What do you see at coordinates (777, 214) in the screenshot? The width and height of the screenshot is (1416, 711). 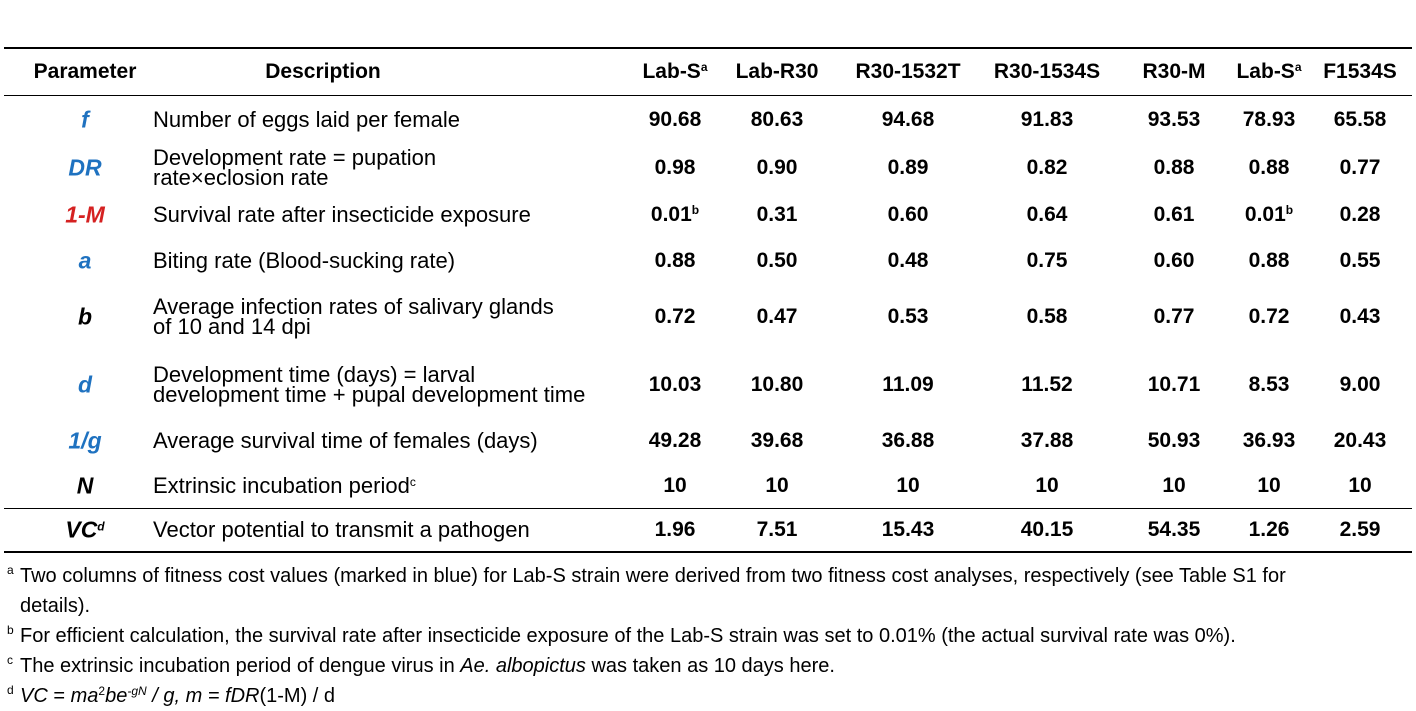 I see `value-cell: 0.31` at bounding box center [777, 214].